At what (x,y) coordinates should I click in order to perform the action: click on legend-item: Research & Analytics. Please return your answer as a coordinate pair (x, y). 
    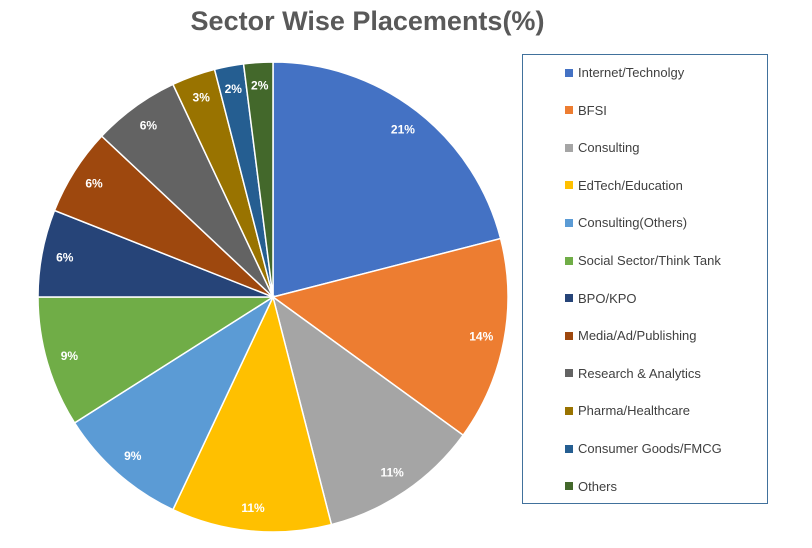
    Looking at the image, I should click on (633, 373).